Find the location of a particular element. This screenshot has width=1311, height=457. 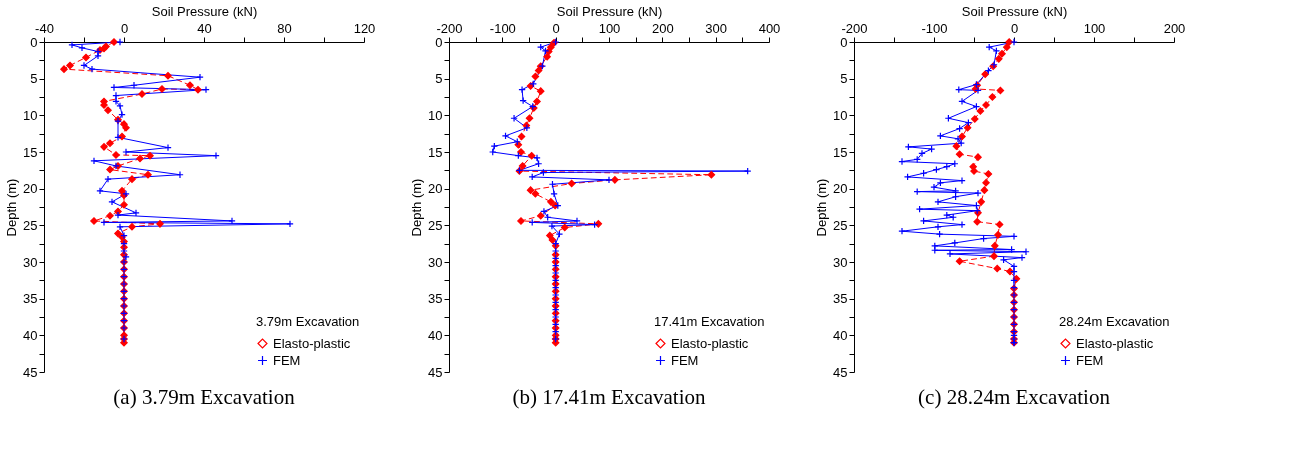

legend-title: 28.24m Excavation is located at coordinates (1114, 321).